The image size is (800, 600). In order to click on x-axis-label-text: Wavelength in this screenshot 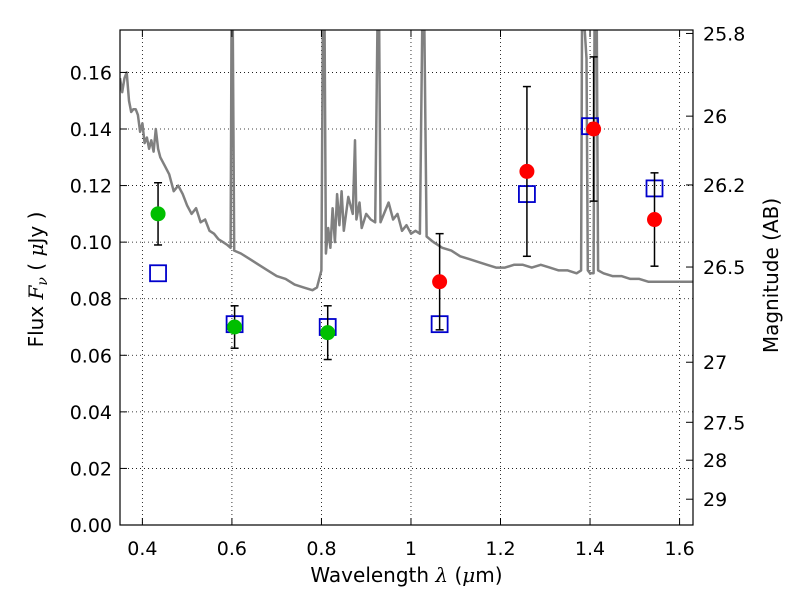, I will do `click(372, 575)`.